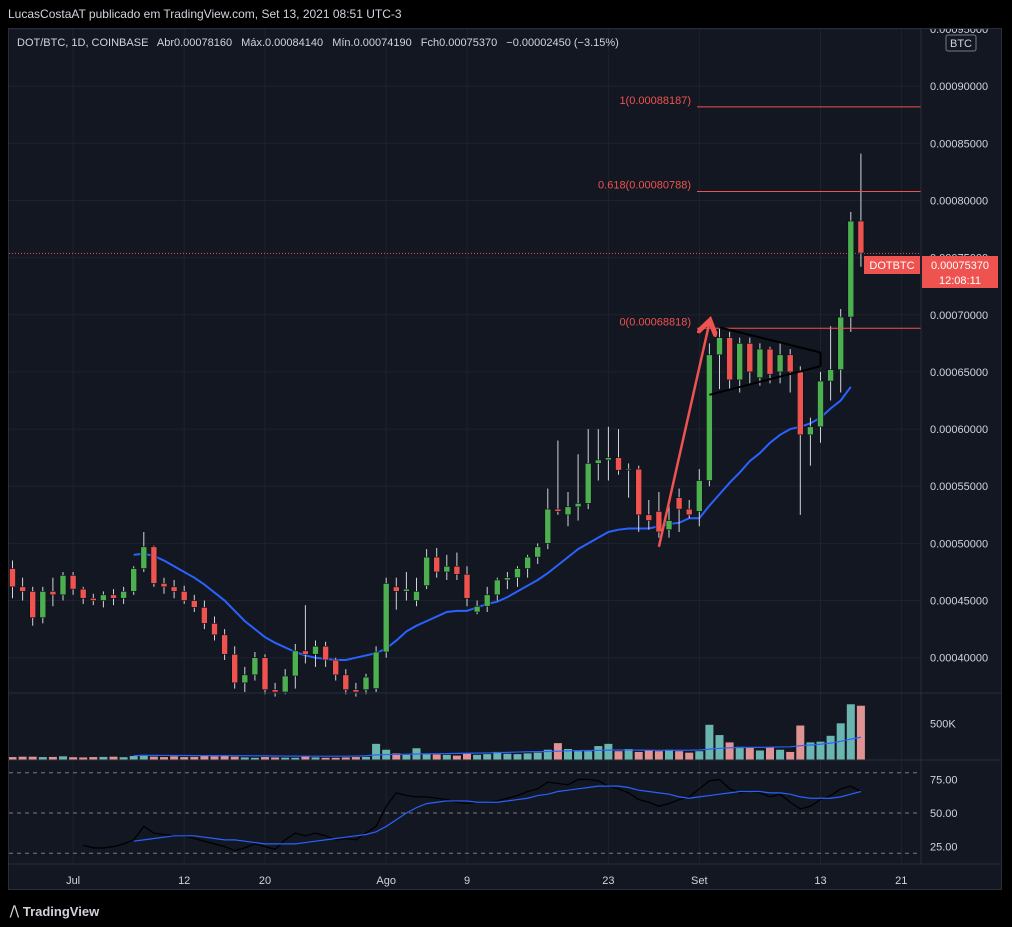 This screenshot has width=1012, height=927. I want to click on fib-level-label: 1(0.00088187), so click(655, 101).